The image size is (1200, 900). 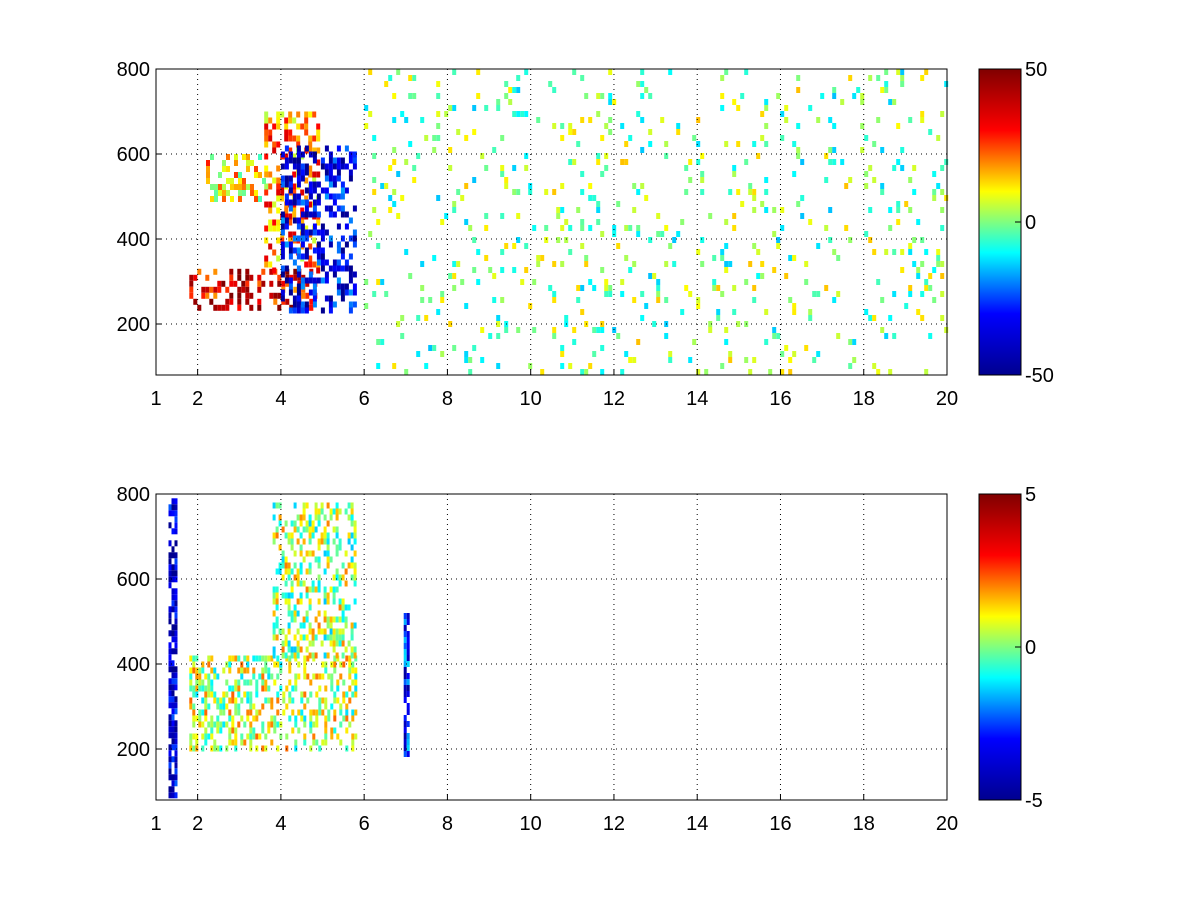 What do you see at coordinates (133, 325) in the screenshot?
I see `y-tick-label: 200` at bounding box center [133, 325].